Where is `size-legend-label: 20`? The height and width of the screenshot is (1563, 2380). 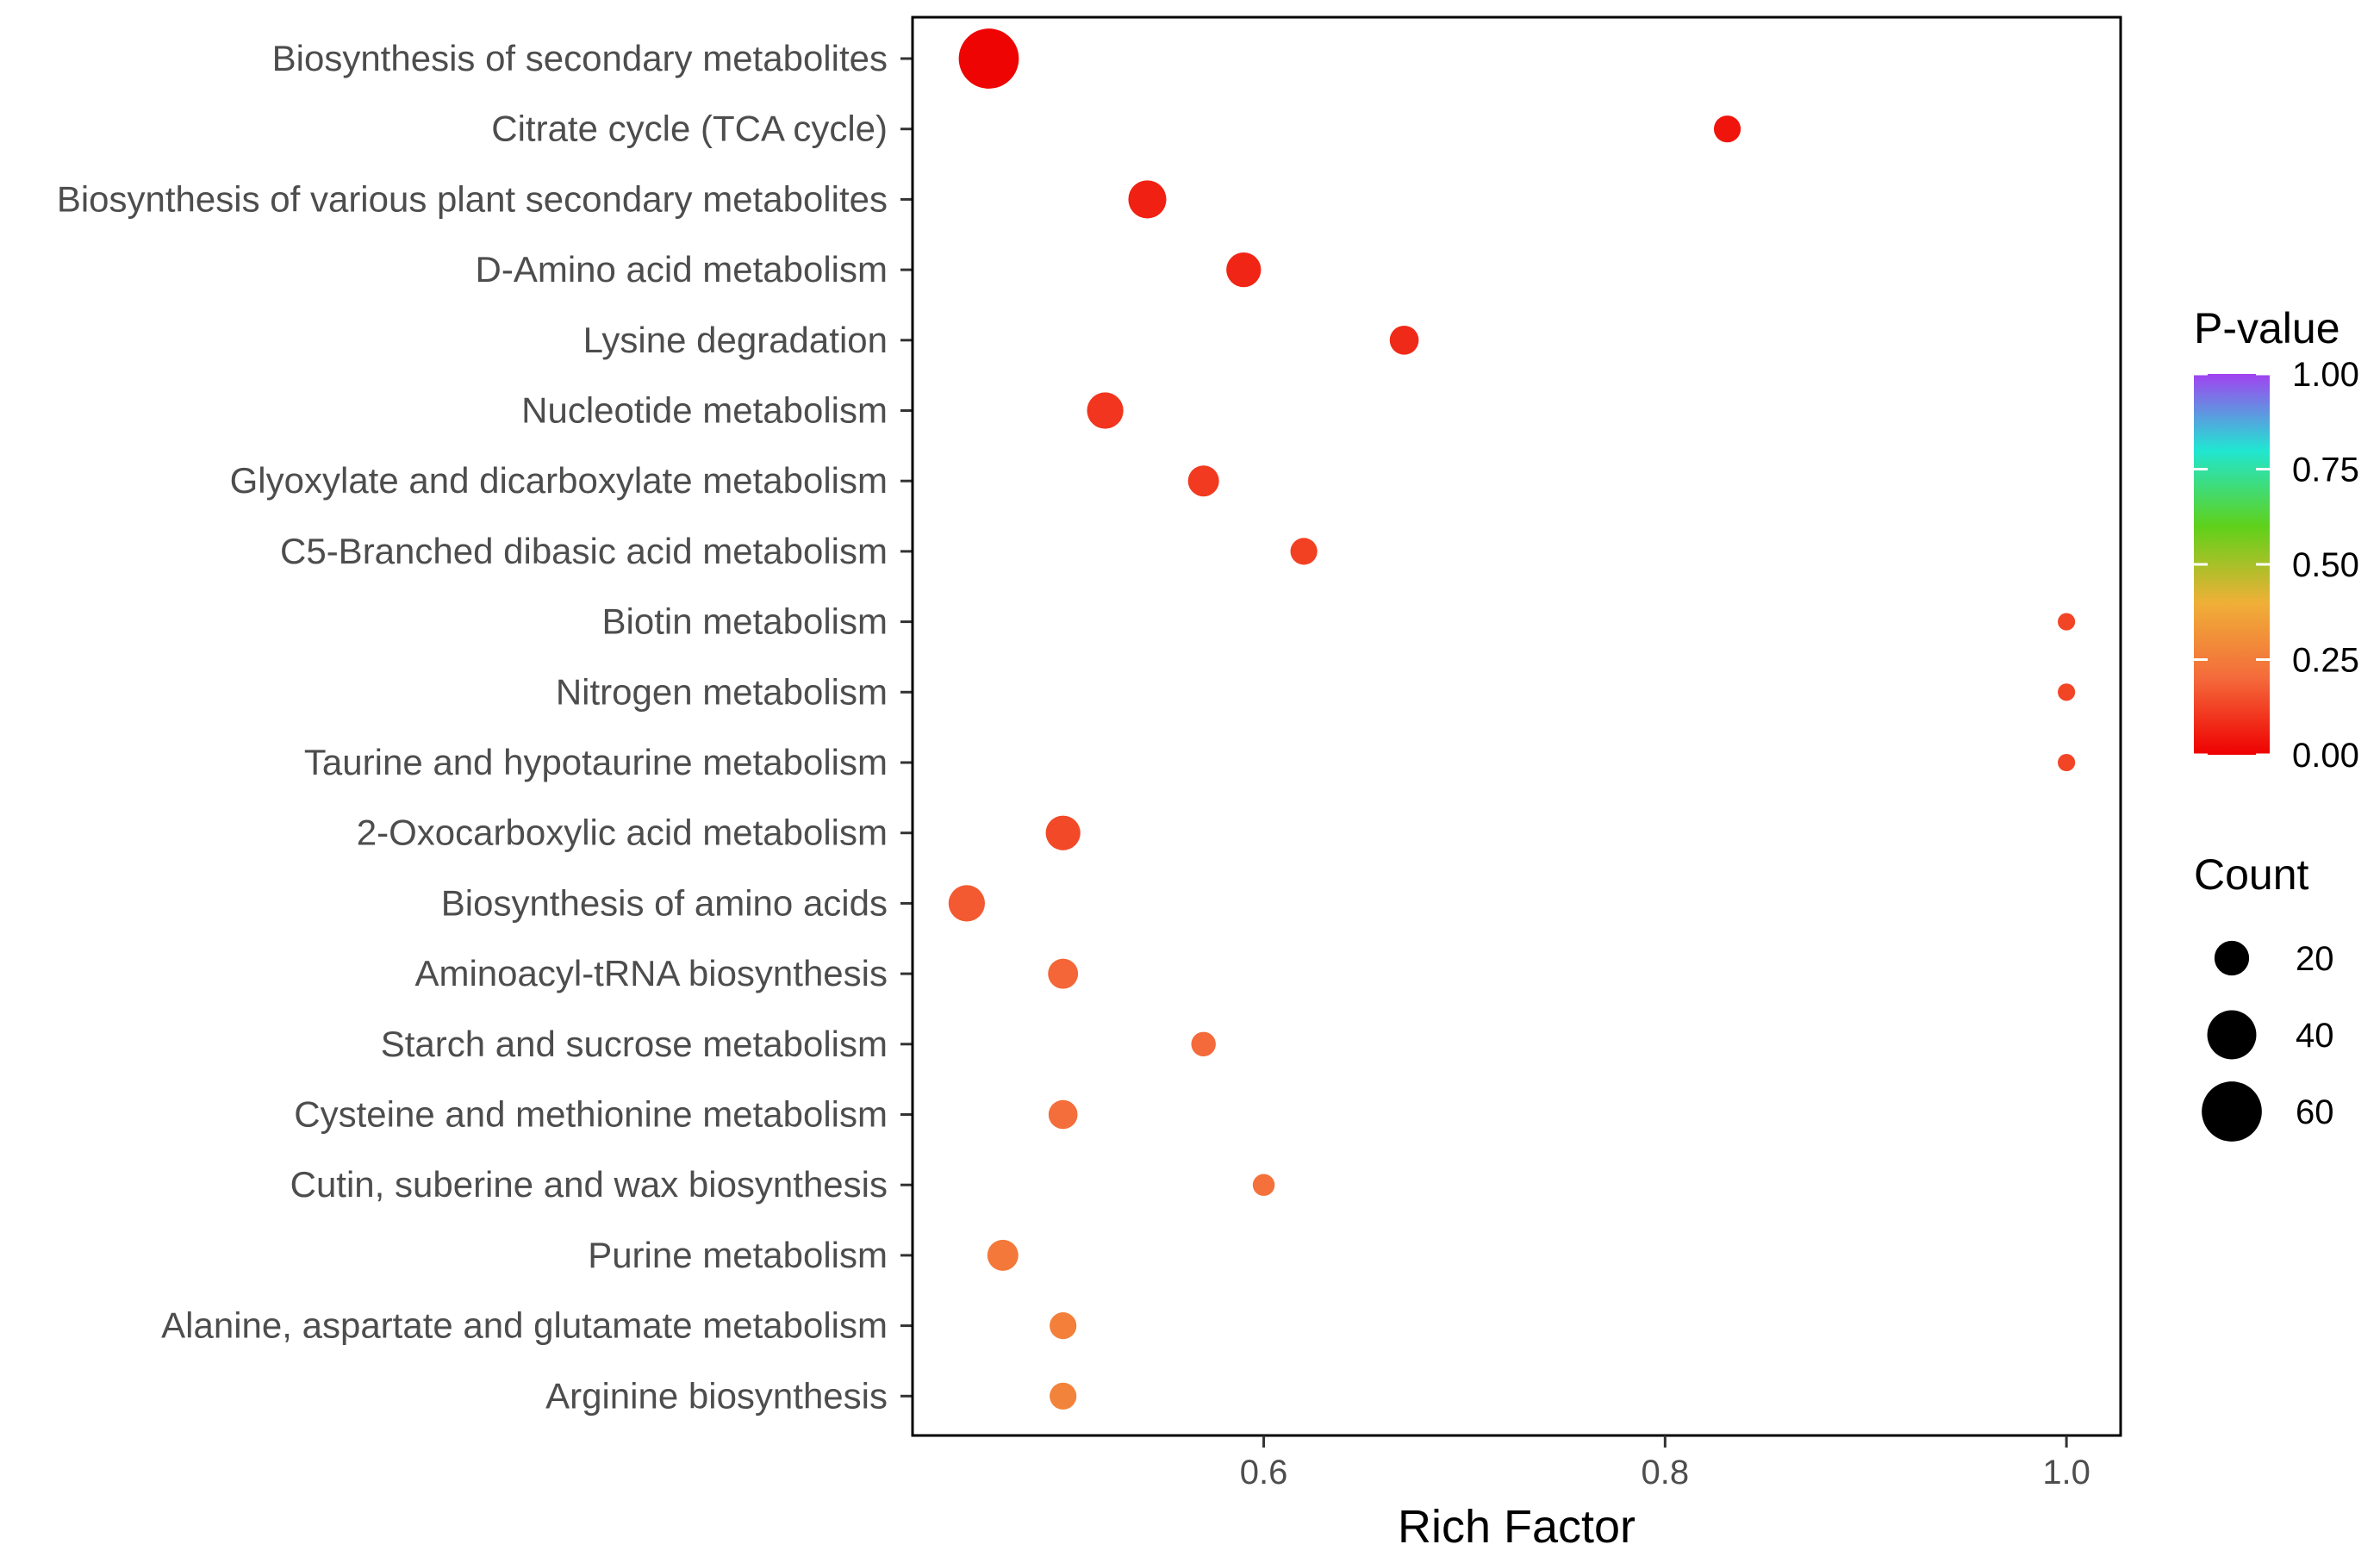 size-legend-label: 20 is located at coordinates (2315, 959).